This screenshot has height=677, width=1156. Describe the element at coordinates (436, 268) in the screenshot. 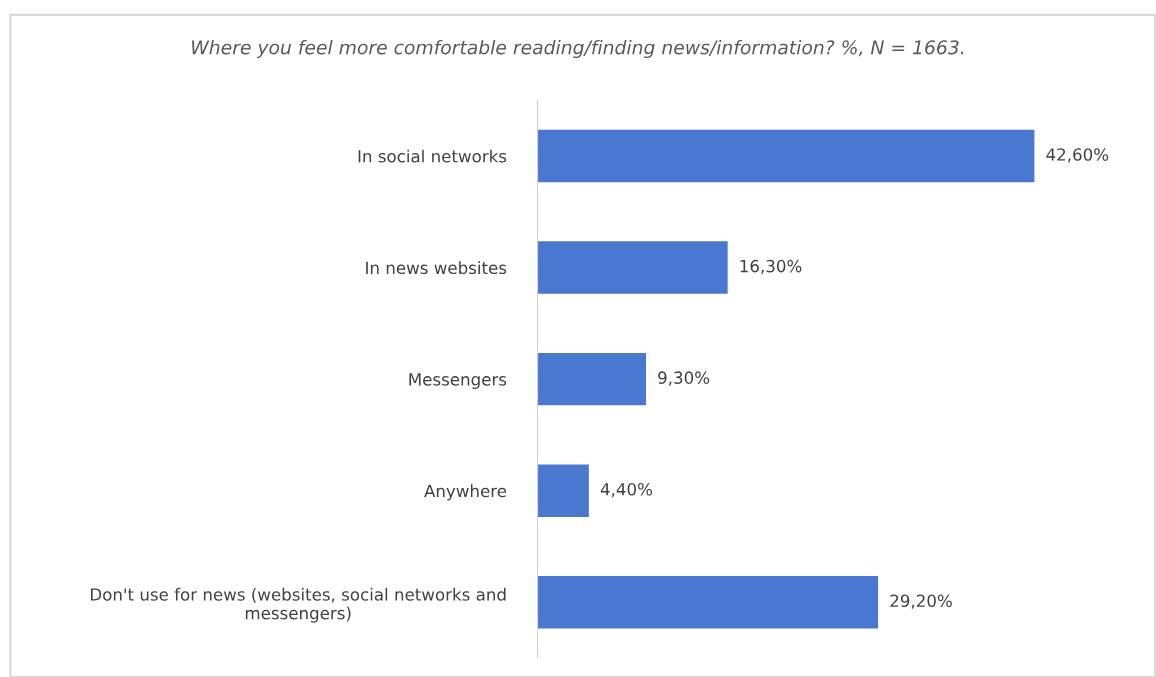

I see `y-tick-label: In news websites` at that location.